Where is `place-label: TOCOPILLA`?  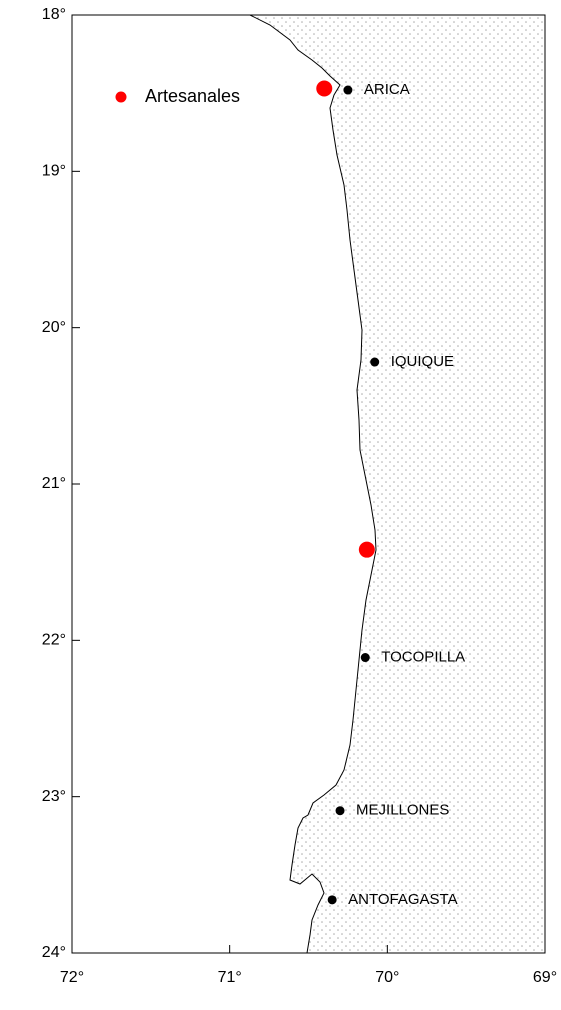
place-label: TOCOPILLA is located at coordinates (423, 656).